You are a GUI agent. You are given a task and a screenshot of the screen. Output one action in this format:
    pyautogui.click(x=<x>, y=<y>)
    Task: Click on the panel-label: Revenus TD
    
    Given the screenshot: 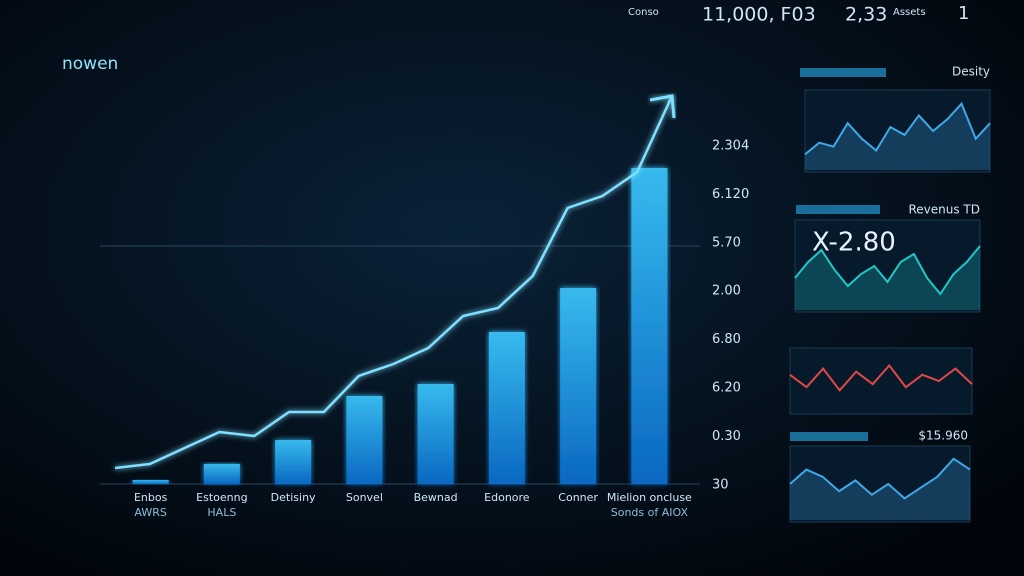 What is the action you would take?
    pyautogui.click(x=944, y=210)
    